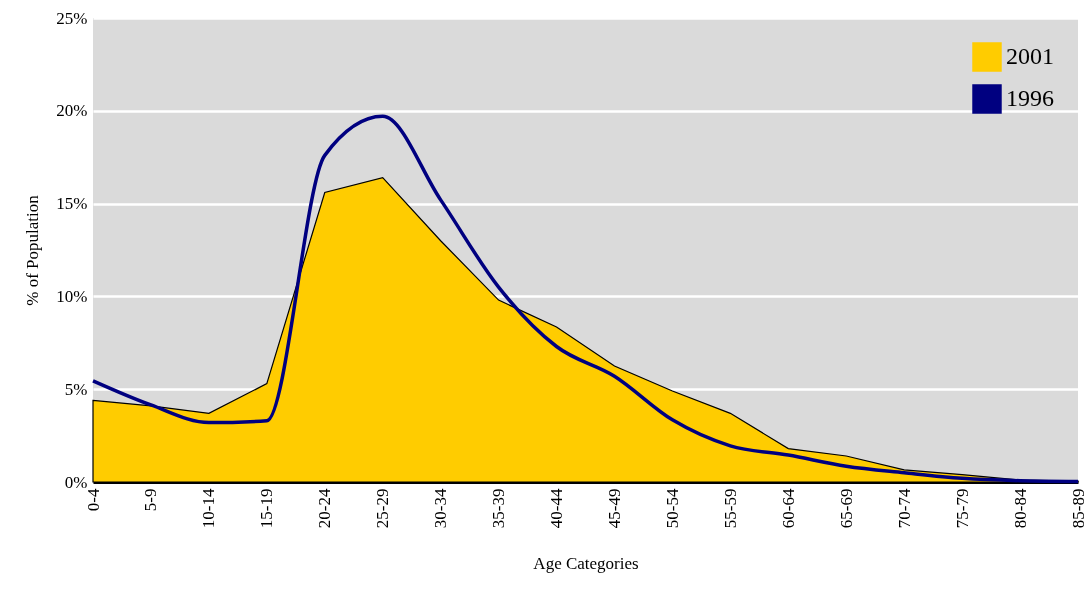  Describe the element at coordinates (72, 111) in the screenshot. I see `y-tick-label: 20%` at that location.